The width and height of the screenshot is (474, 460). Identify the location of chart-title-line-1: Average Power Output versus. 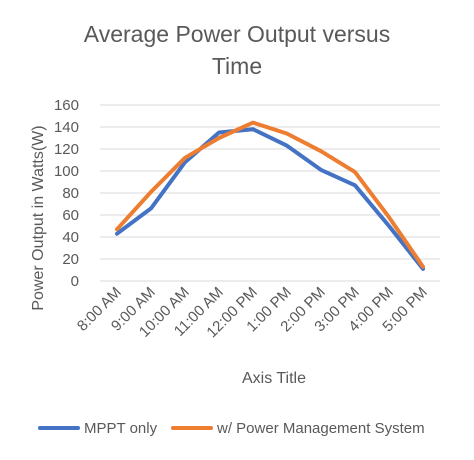
(237, 34).